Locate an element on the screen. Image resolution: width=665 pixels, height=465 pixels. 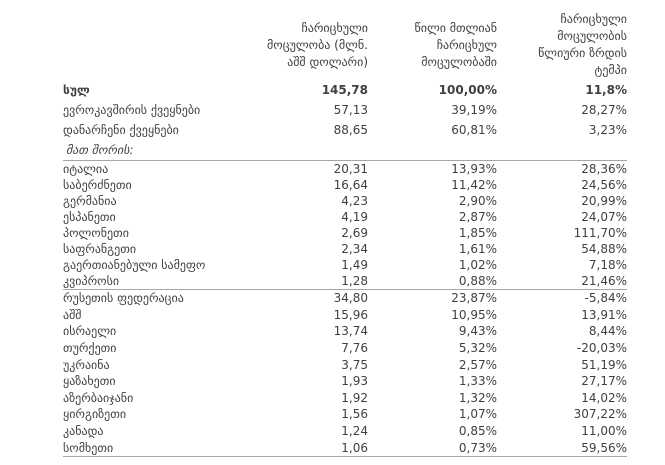
table-row: სომხეთი 1,06 0,73% 59,56% is located at coordinates (345, 447).